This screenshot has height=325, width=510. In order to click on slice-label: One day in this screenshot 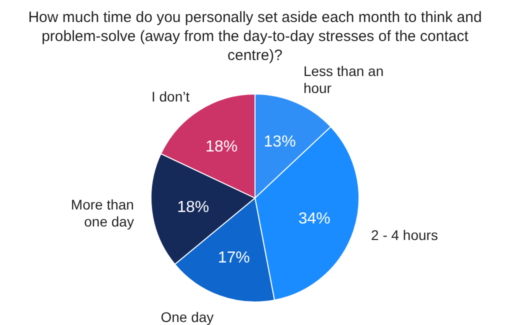, I will do `click(187, 316)`.